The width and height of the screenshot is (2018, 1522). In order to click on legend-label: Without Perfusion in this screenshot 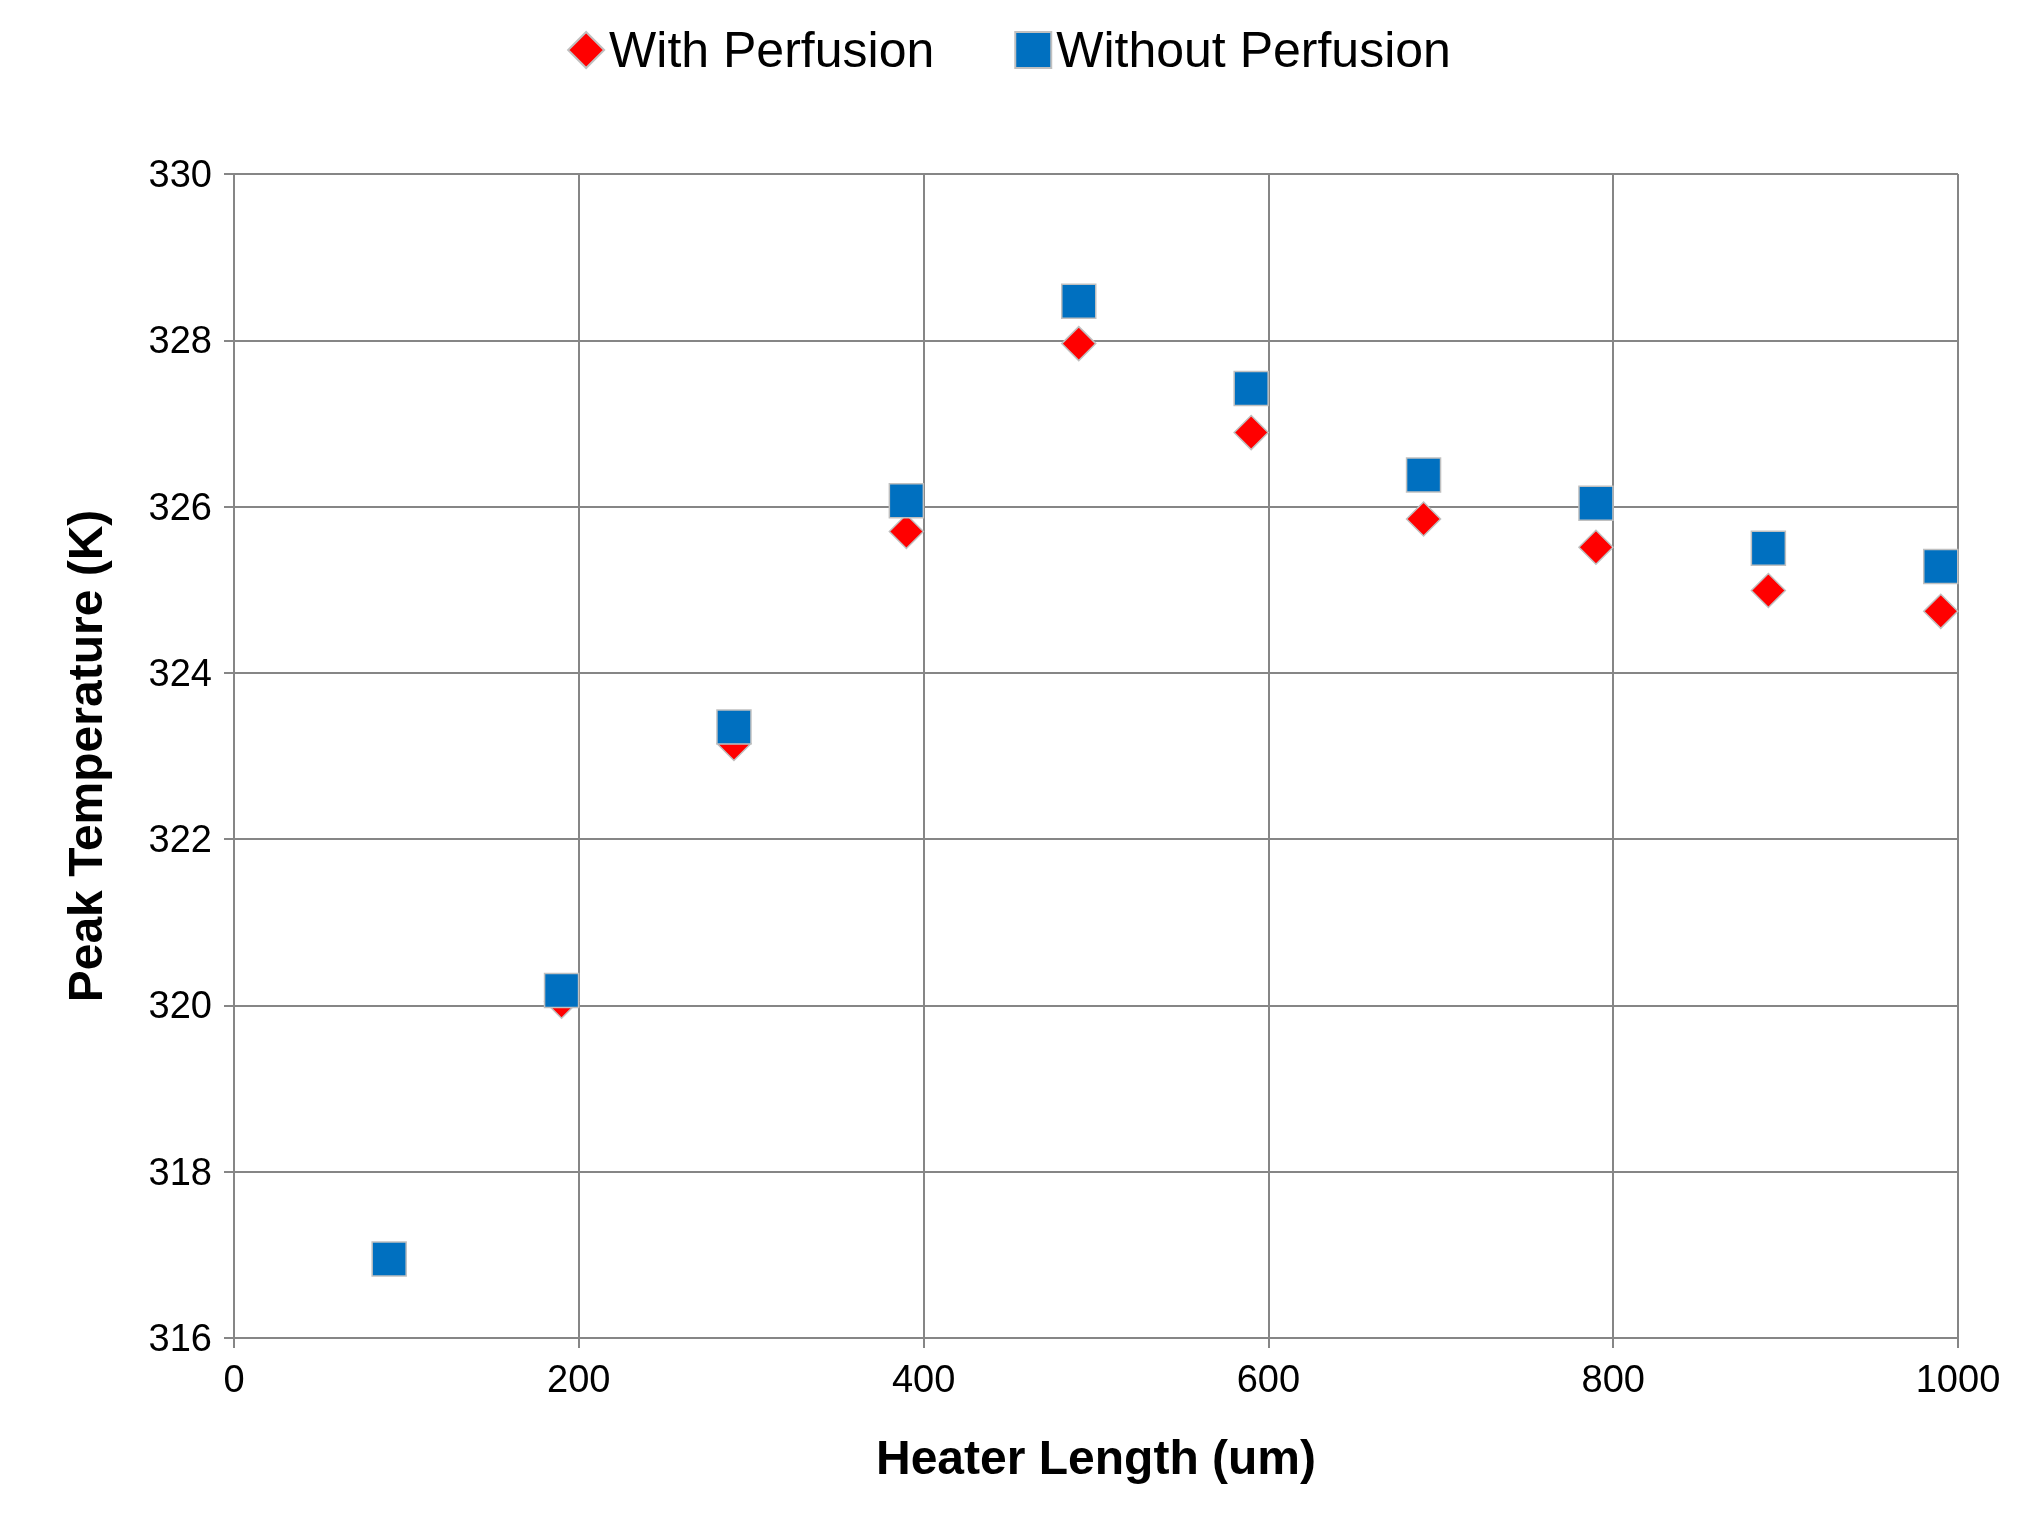, I will do `click(1253, 50)`.